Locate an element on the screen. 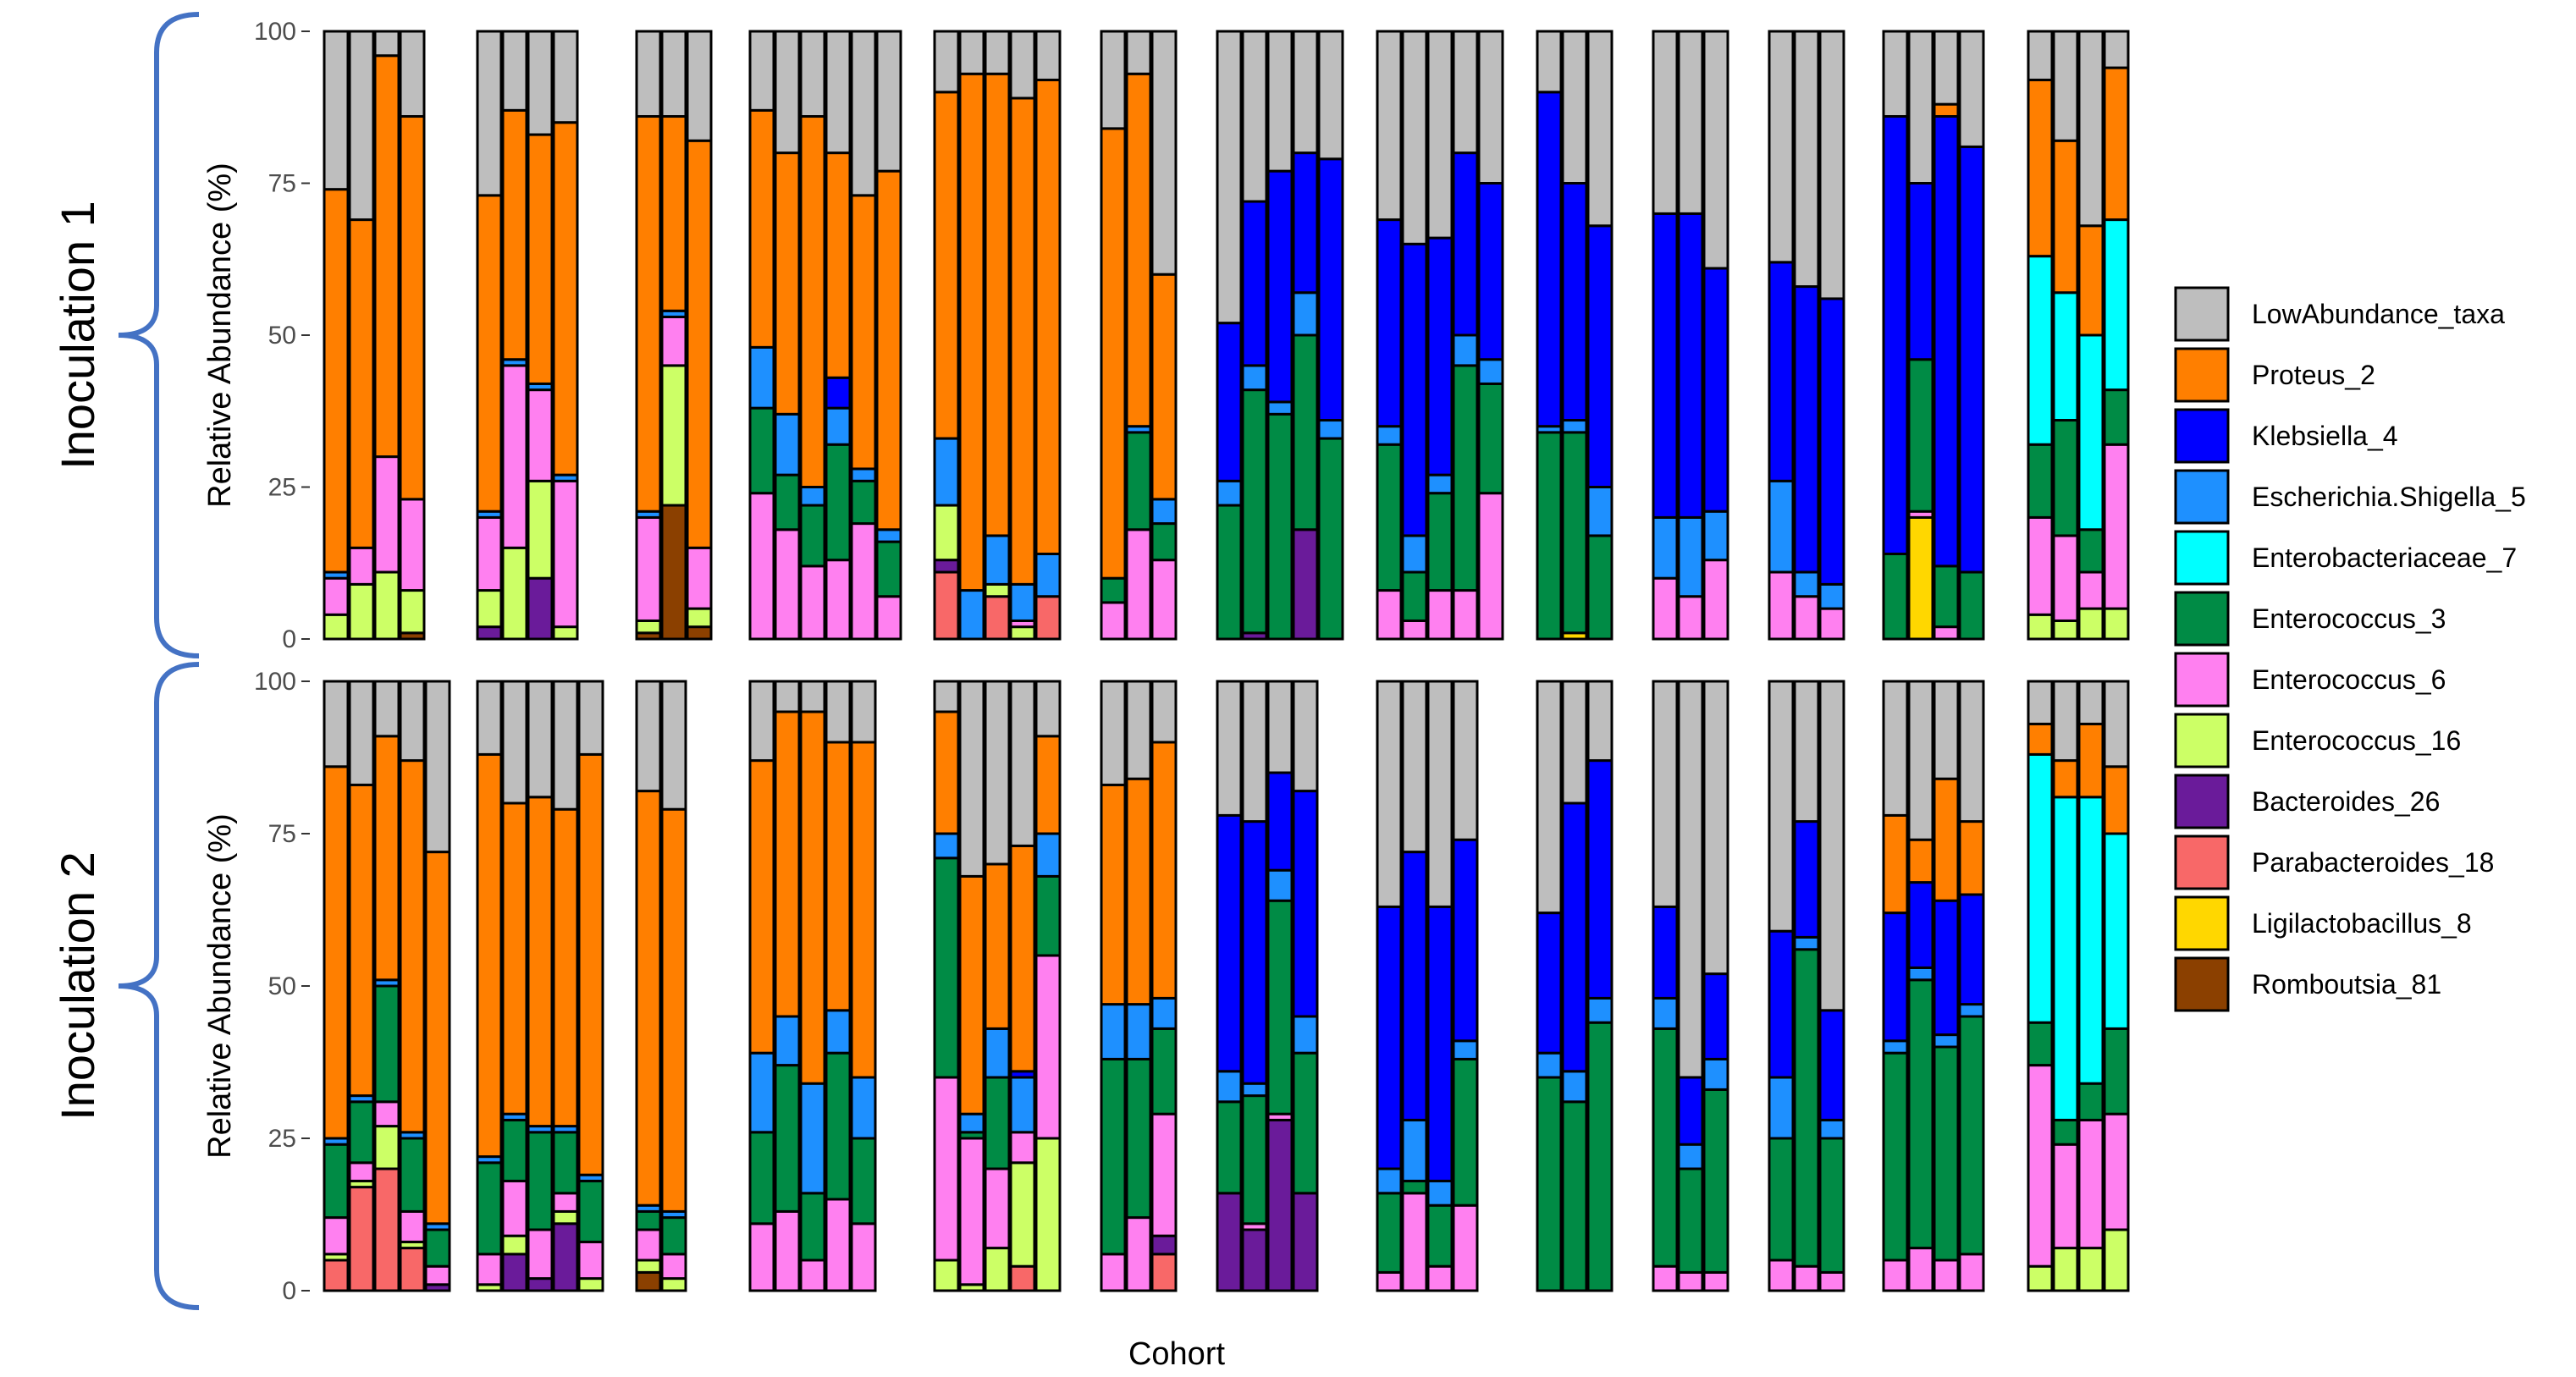 The height and width of the screenshot is (1377, 2576). y-axis-label: Relative Abundance (%) is located at coordinates (220, 986).